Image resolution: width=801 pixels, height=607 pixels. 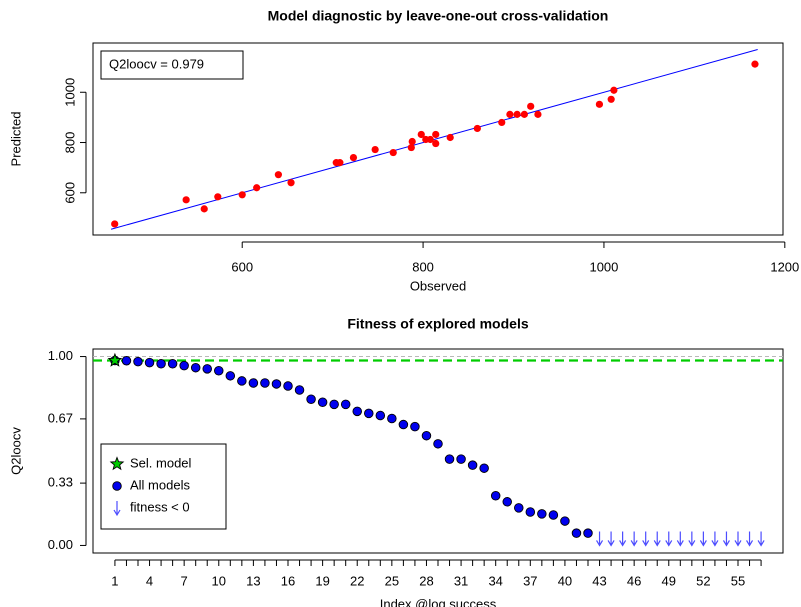 What do you see at coordinates (15, 451) in the screenshot?
I see `y-axis-label: Q2loocv` at bounding box center [15, 451].